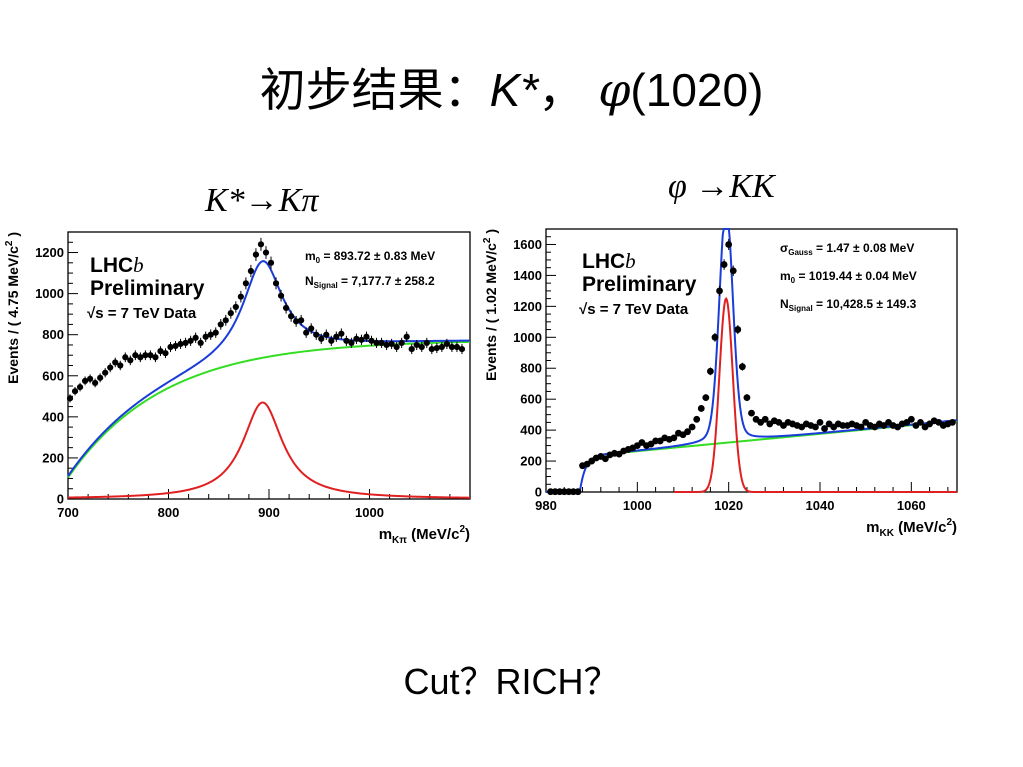 The height and width of the screenshot is (767, 1023). I want to click on y-axis-label: Events / ( 1.02 MeV/c2 ), so click(490, 305).